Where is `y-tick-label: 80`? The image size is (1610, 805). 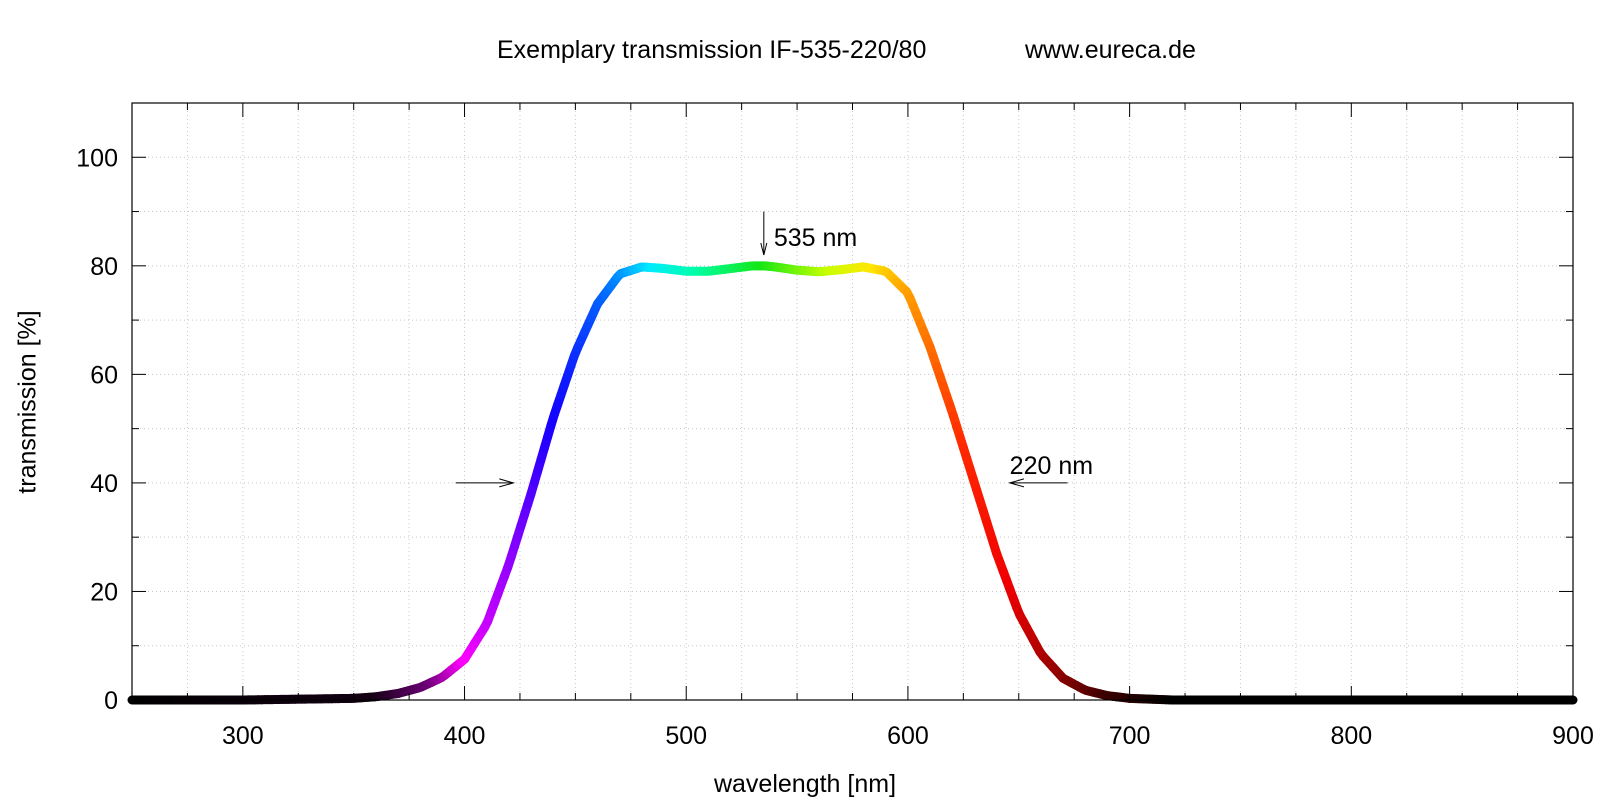 y-tick-label: 80 is located at coordinates (104, 267).